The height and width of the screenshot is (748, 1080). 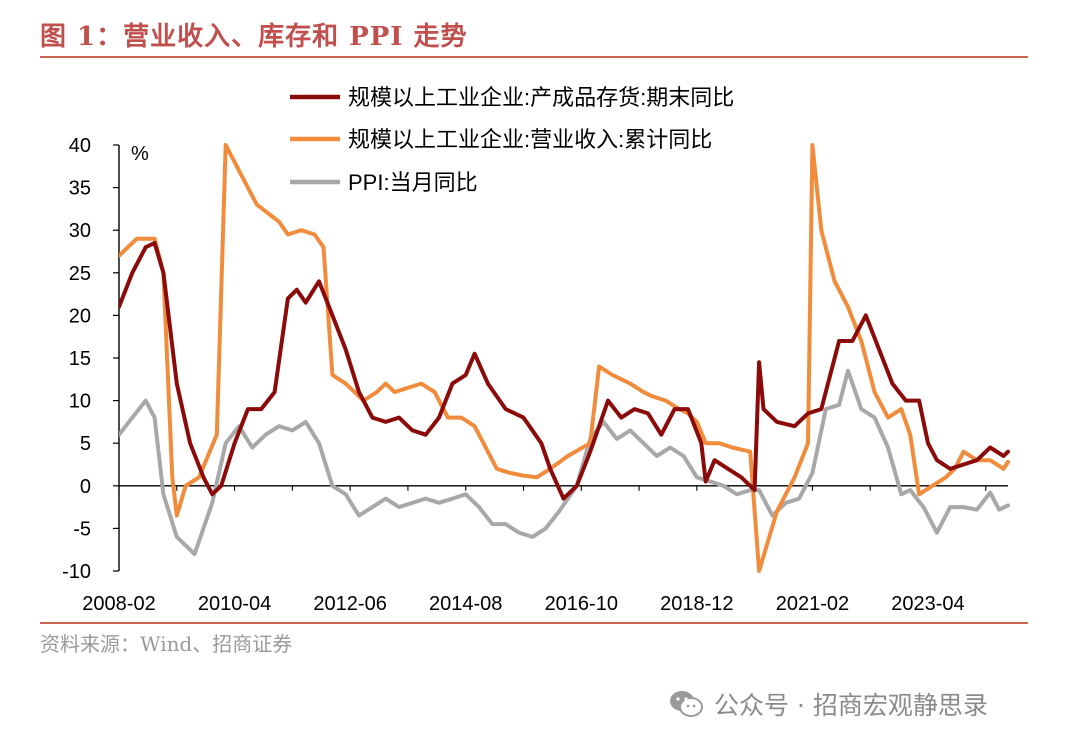 I want to click on x-tick-label: 2014-08, so click(x=465, y=604).